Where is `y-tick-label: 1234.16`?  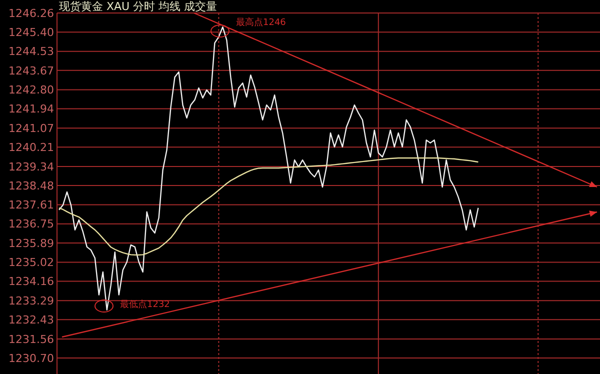
y-tick-label: 1234.16 is located at coordinates (31, 281).